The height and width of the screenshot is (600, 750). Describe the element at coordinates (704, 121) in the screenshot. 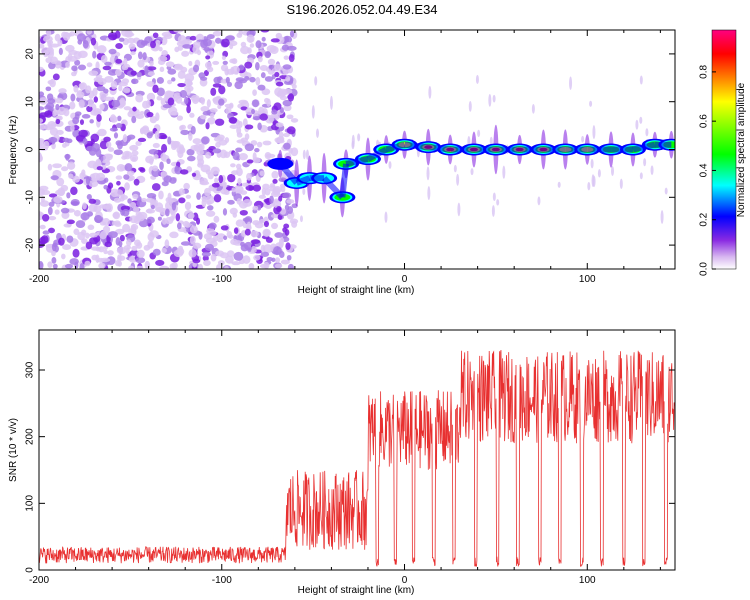

I see `colorbar-tick-label: 0.6` at that location.